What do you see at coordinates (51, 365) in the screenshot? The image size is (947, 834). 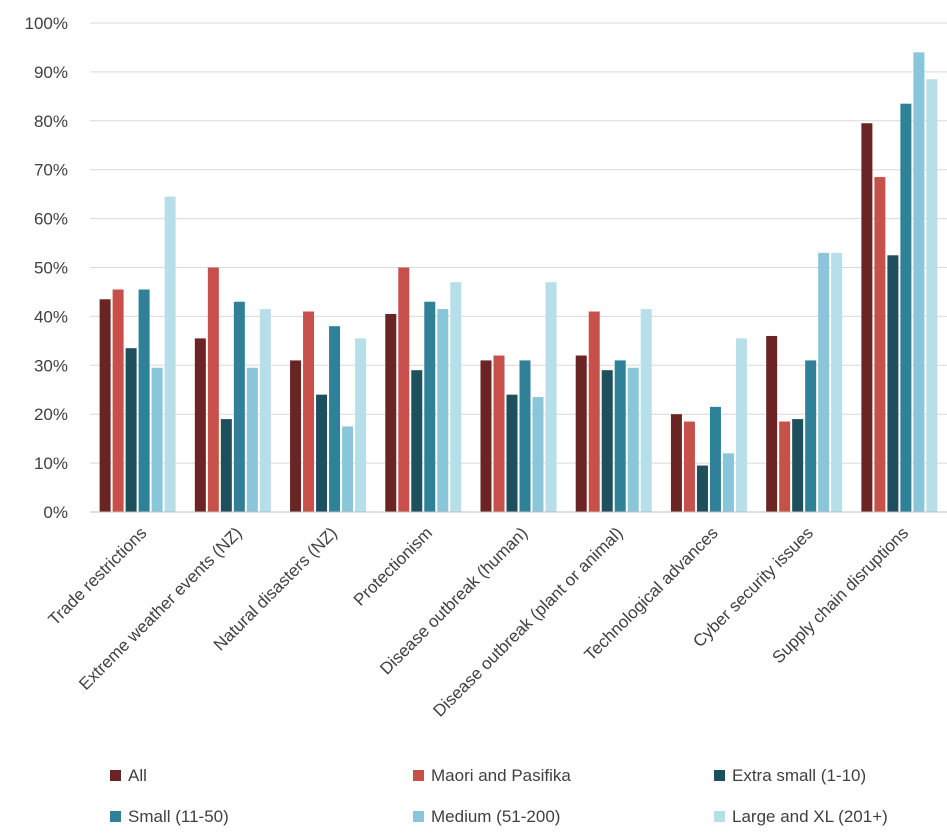 I see `y-tick-label: 30%` at bounding box center [51, 365].